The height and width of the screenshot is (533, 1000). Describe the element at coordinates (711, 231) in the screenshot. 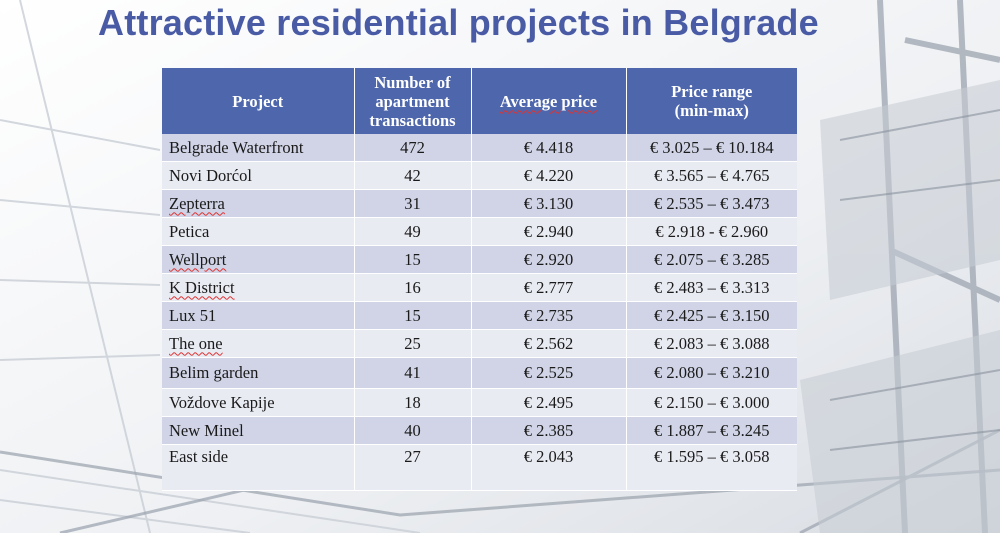

I see `price-range-cell: € 2.918 - € 2.960` at that location.